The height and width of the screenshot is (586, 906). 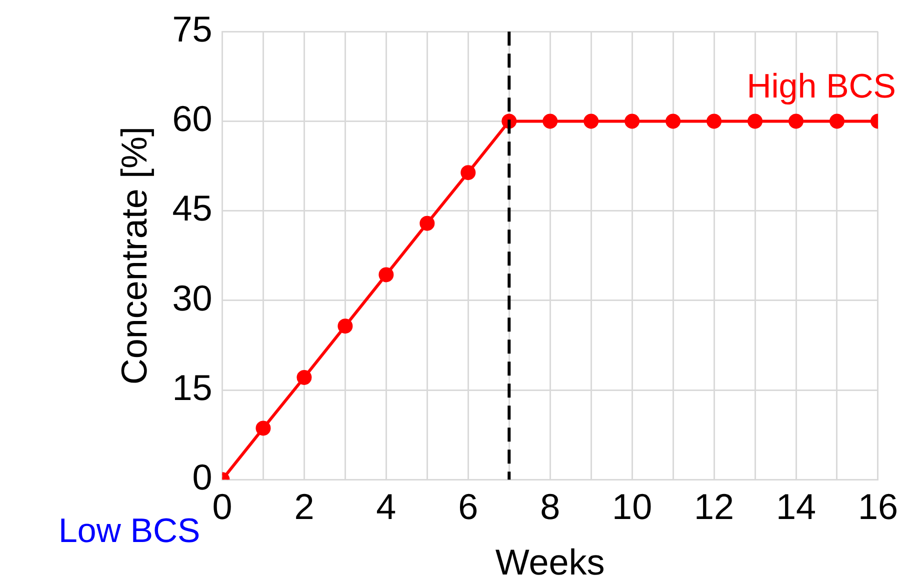 What do you see at coordinates (821, 87) in the screenshot?
I see `annotation: High BCS` at bounding box center [821, 87].